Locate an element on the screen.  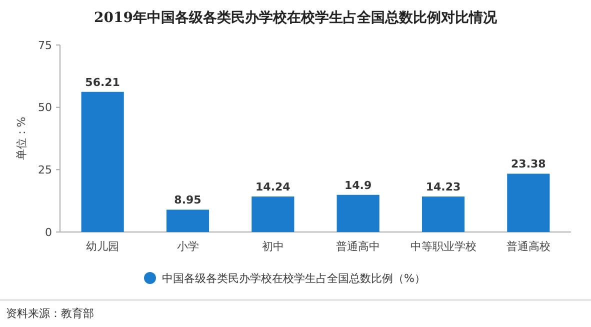
x-tick-label: 中等职业学校 is located at coordinates (443, 246).